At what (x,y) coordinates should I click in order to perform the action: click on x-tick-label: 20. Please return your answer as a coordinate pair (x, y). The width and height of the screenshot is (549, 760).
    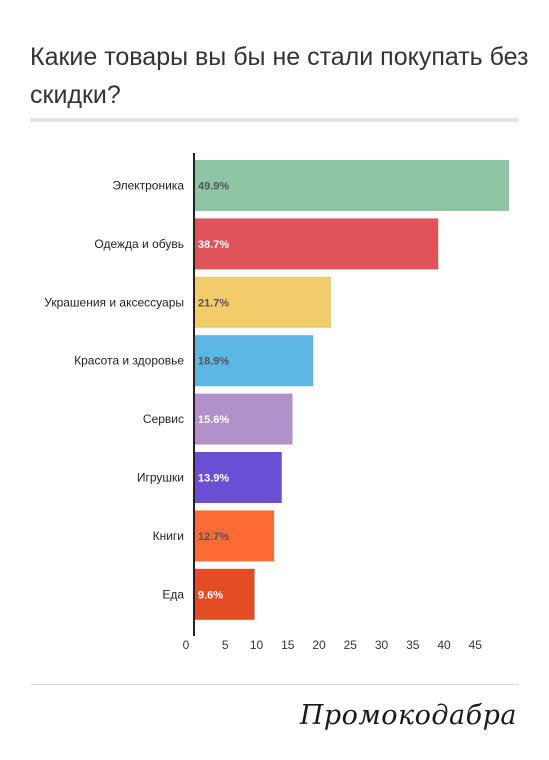
    Looking at the image, I should click on (319, 645).